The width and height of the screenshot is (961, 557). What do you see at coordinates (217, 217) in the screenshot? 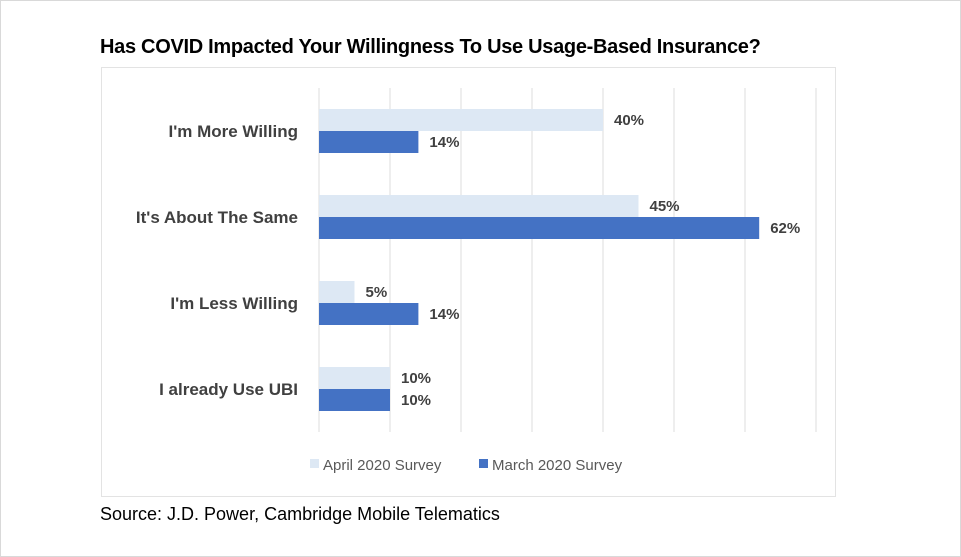
I see `category-label: It's About The Same` at bounding box center [217, 217].